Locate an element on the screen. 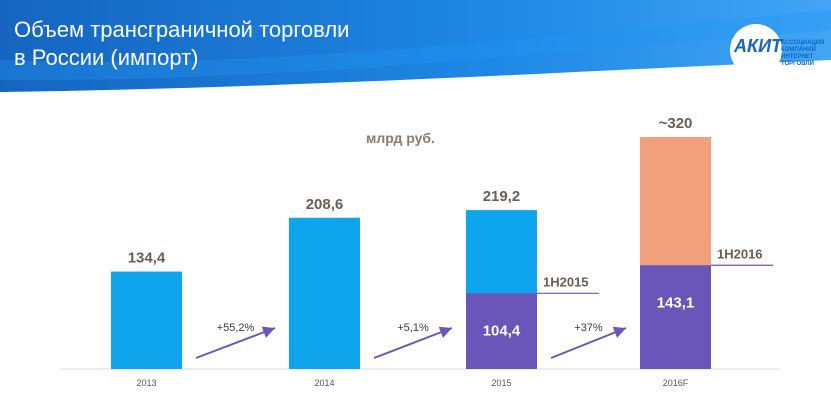 The width and height of the screenshot is (831, 418). bar-total-2013 is located at coordinates (146, 320).